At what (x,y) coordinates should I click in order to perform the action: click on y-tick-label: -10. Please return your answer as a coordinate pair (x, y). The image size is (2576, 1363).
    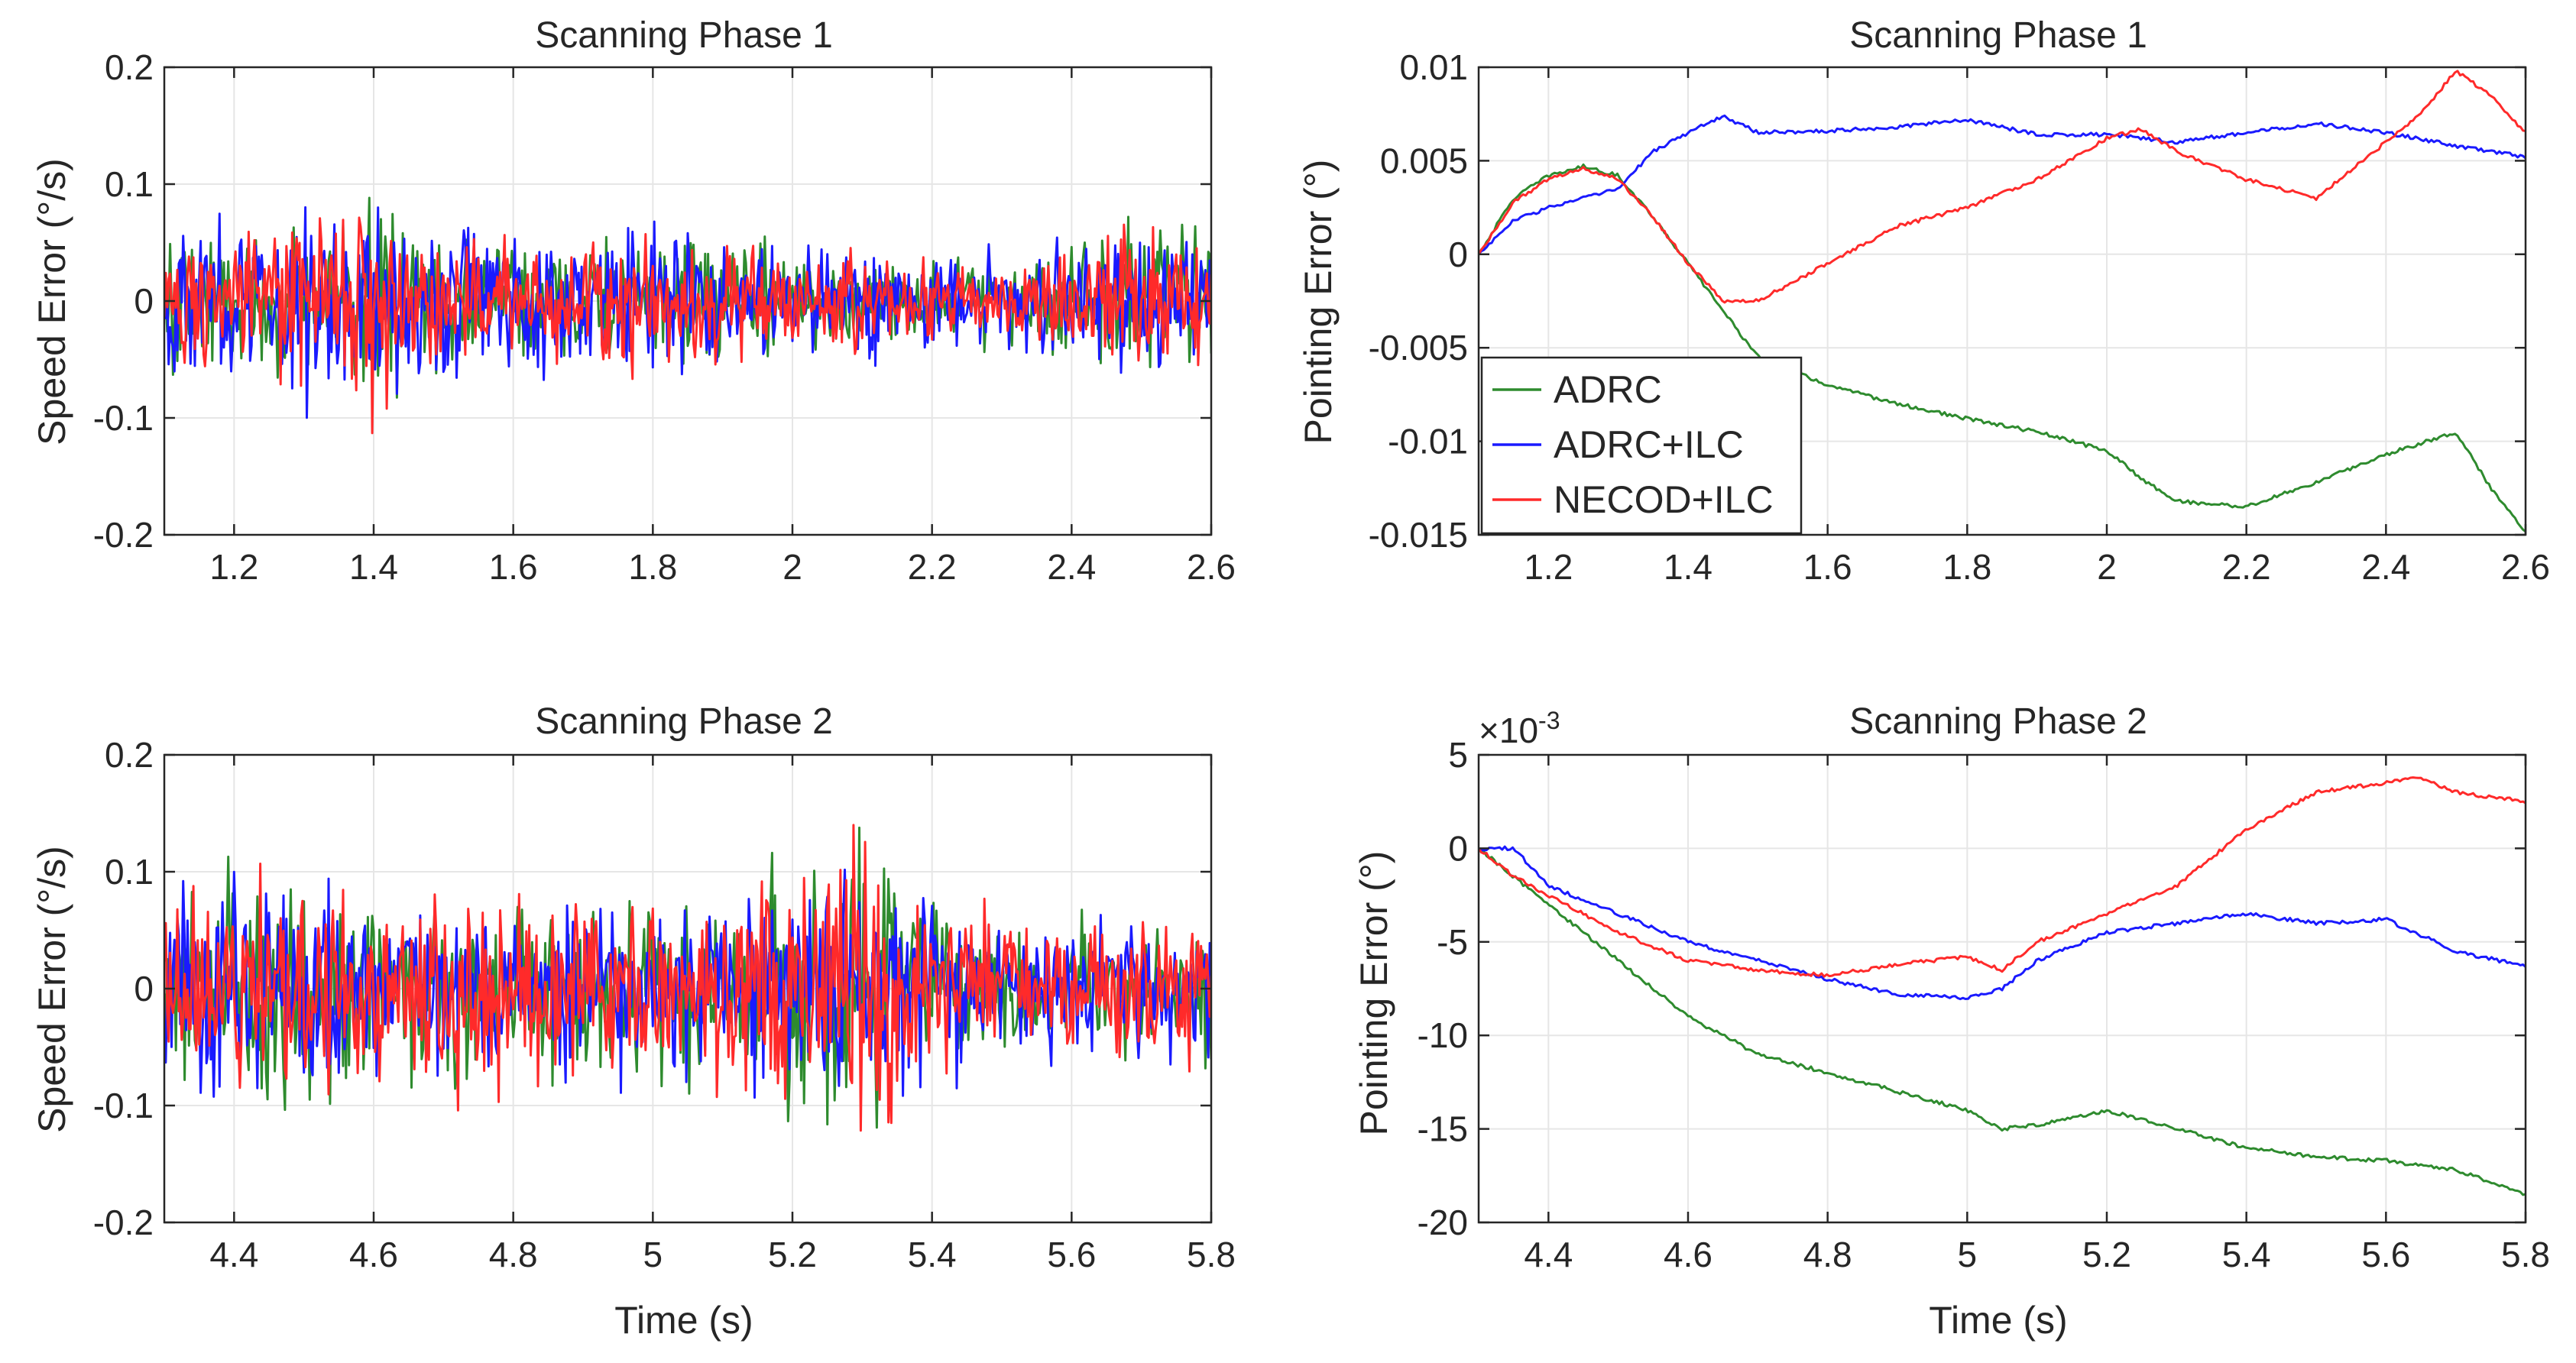
    Looking at the image, I should click on (1443, 1035).